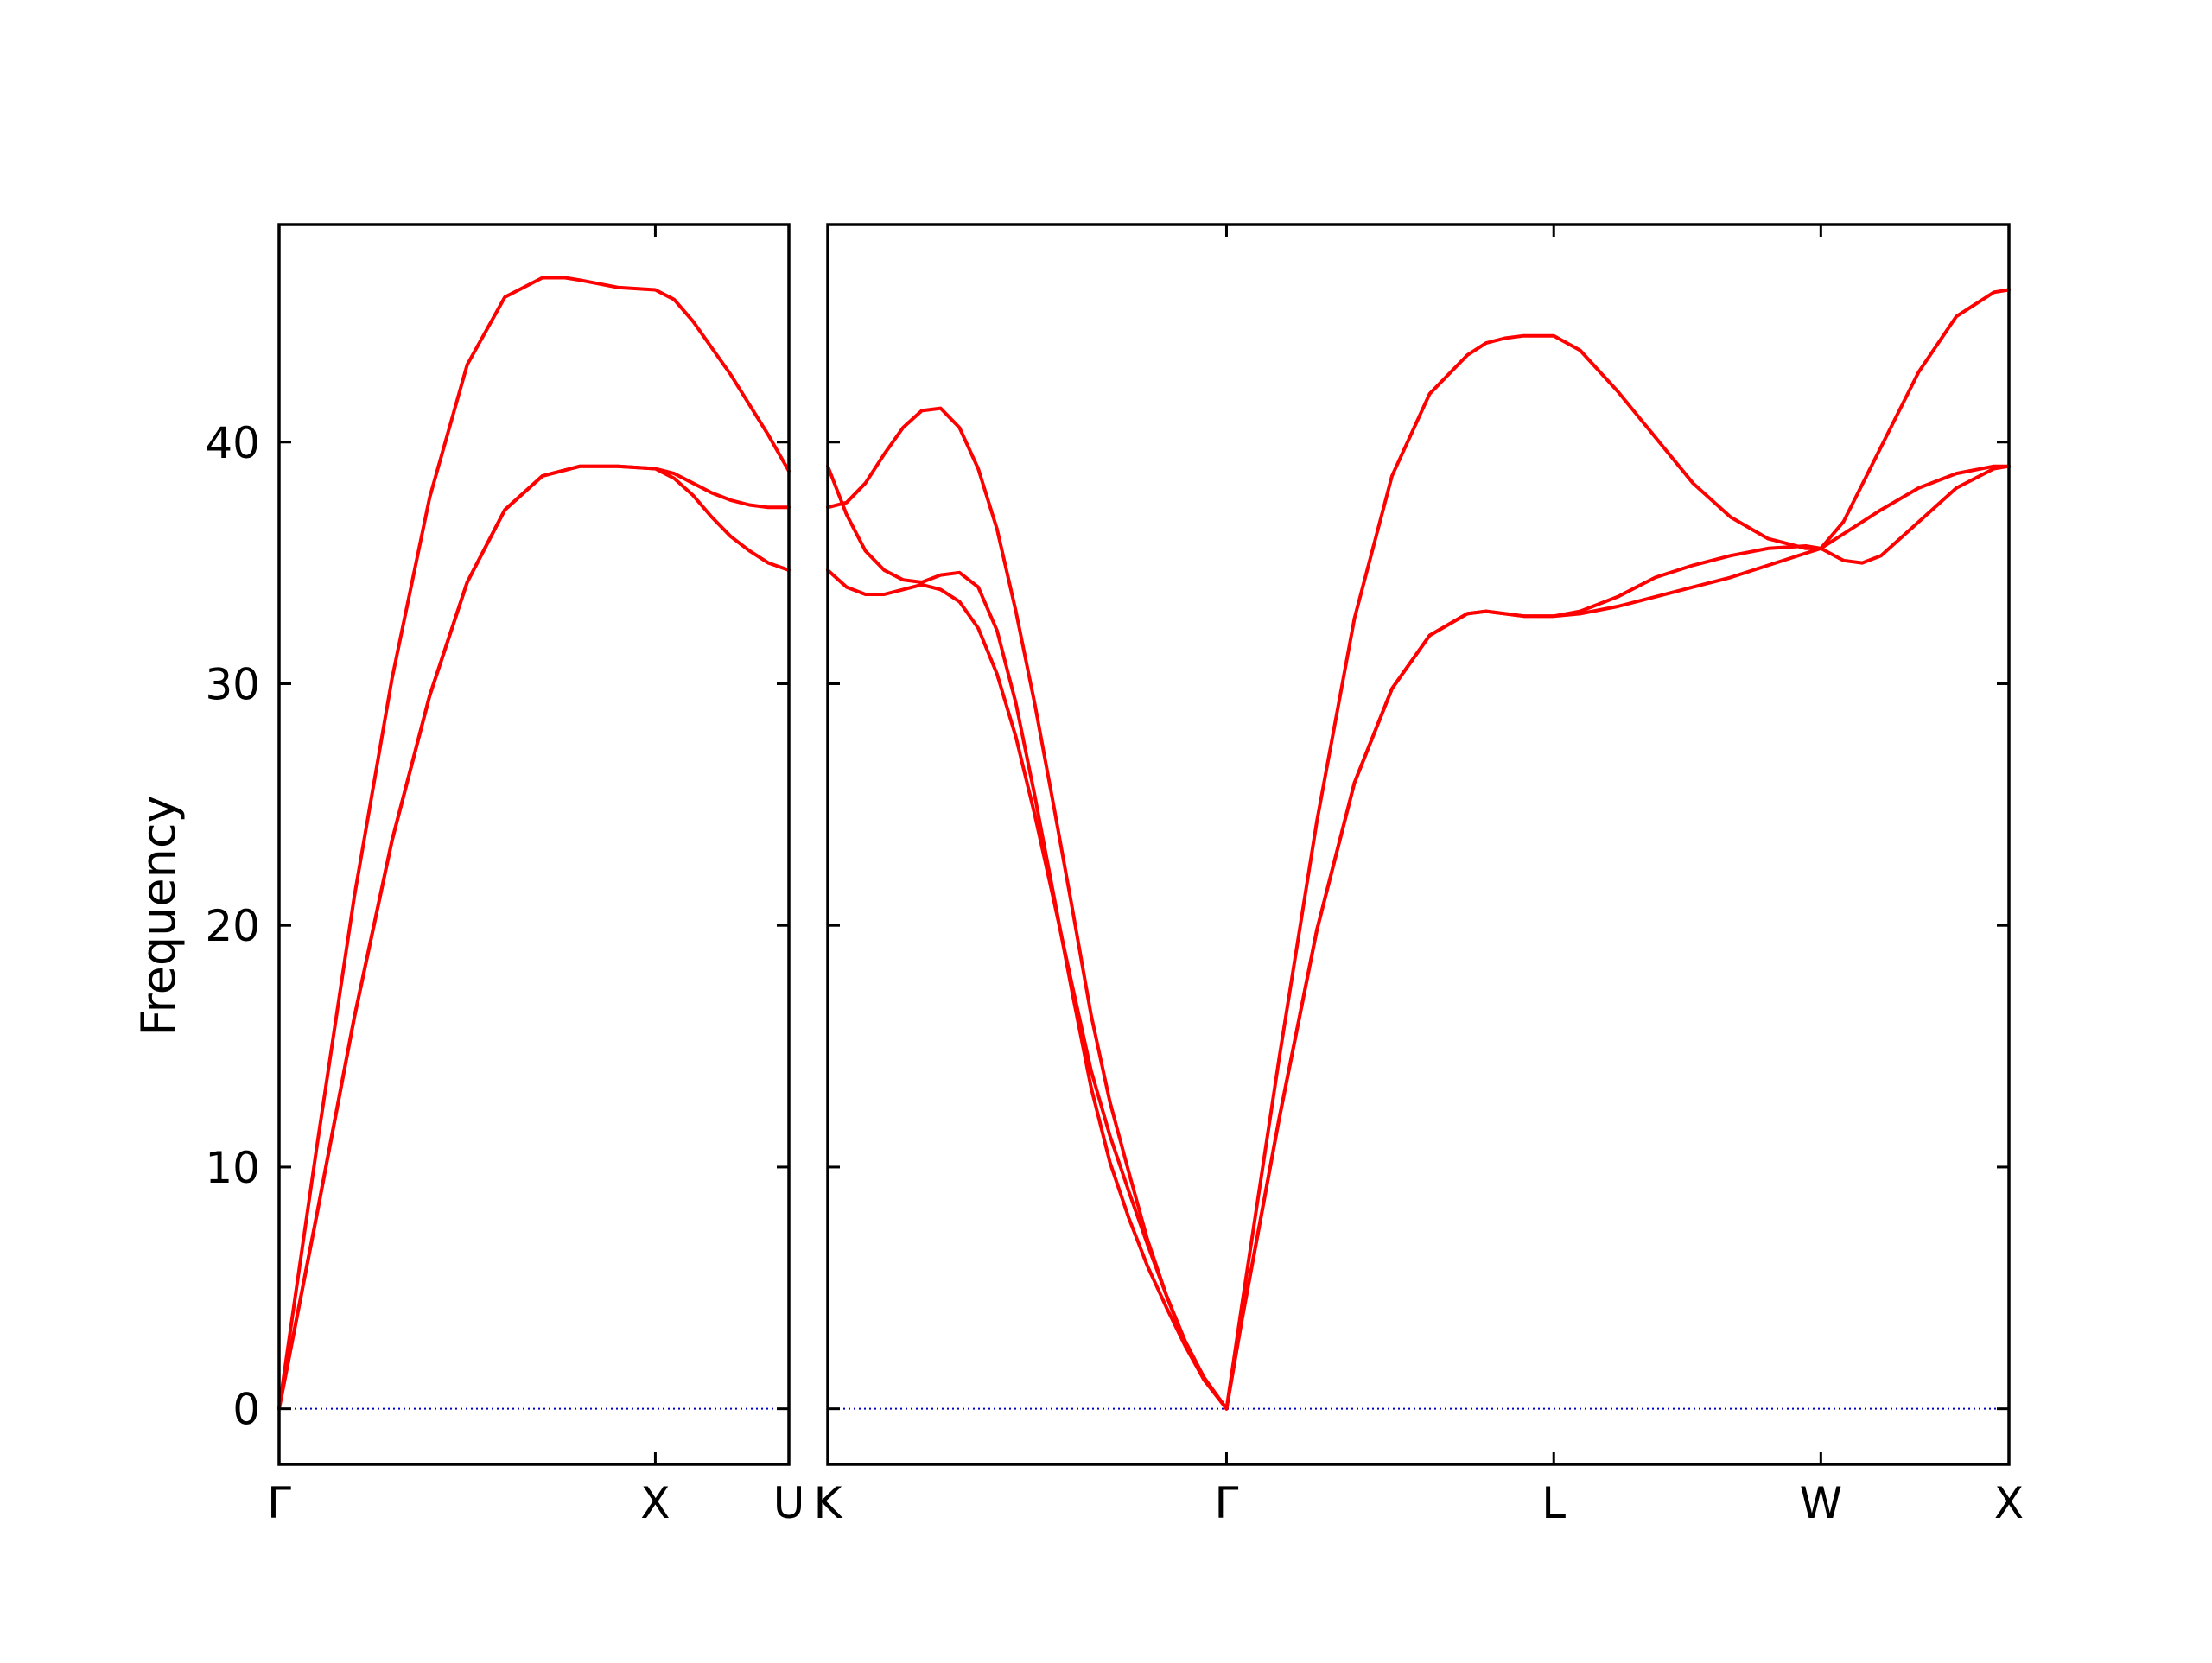 The height and width of the screenshot is (1663, 2212). I want to click on x-tick-label: K, so click(828, 1503).